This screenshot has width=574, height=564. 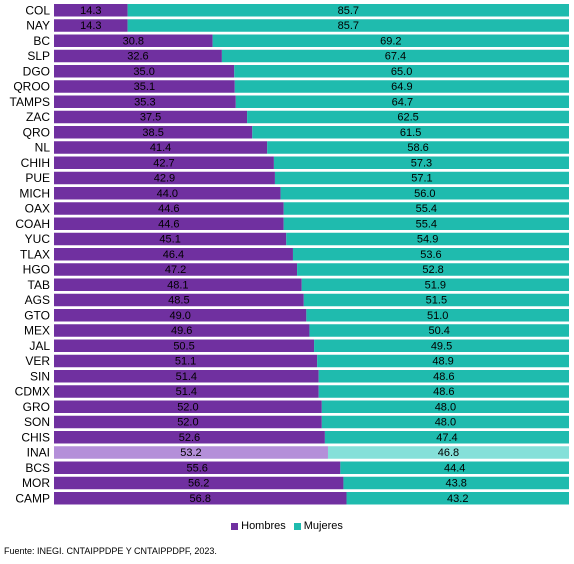 I want to click on data-label-mujeres-tlax: 53.6, so click(x=430, y=255).